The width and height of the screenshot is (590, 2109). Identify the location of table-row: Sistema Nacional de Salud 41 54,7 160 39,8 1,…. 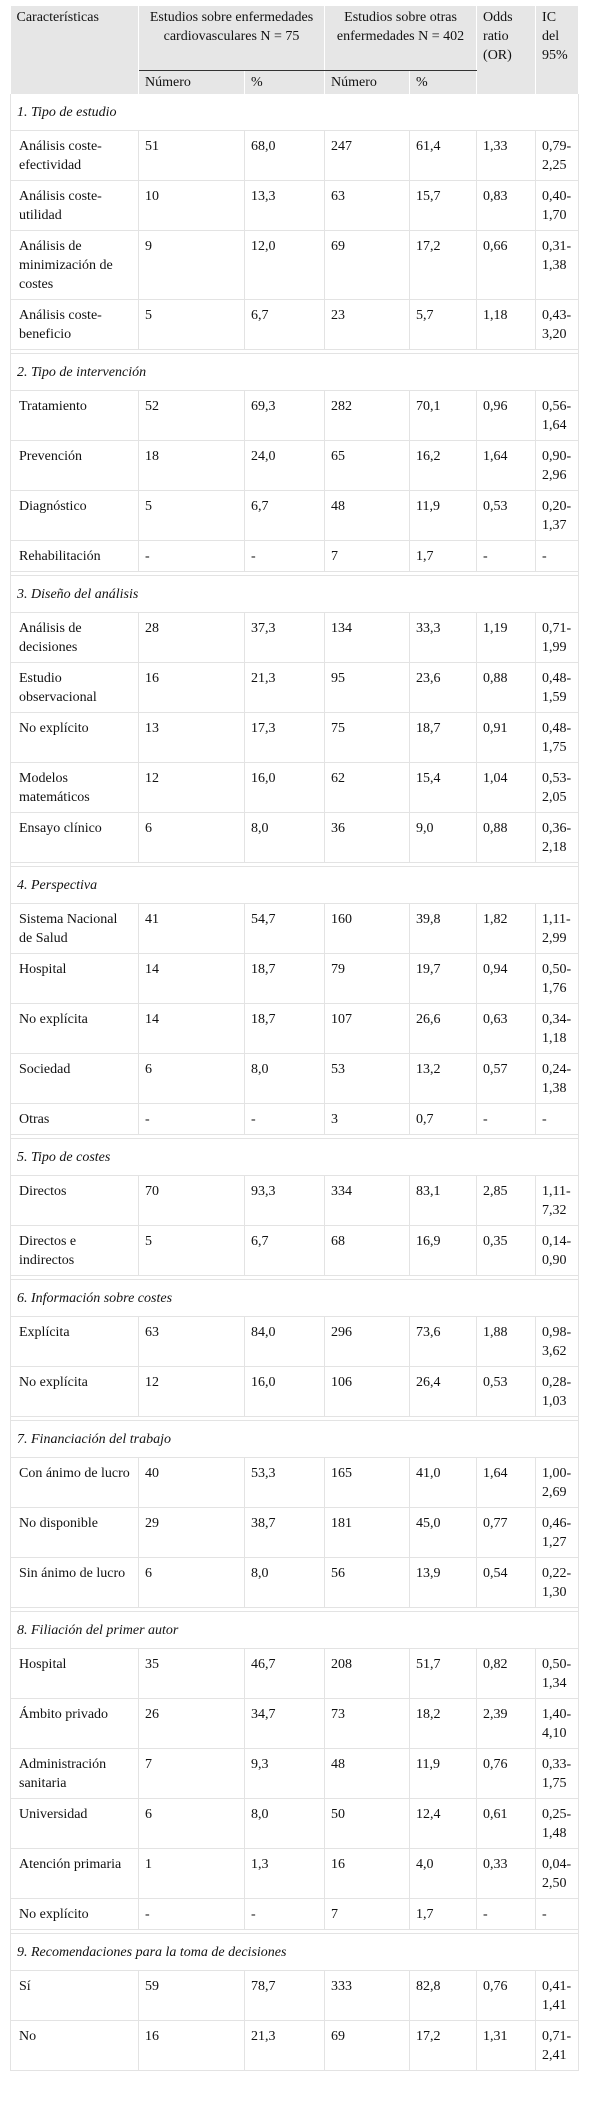
(295, 928).